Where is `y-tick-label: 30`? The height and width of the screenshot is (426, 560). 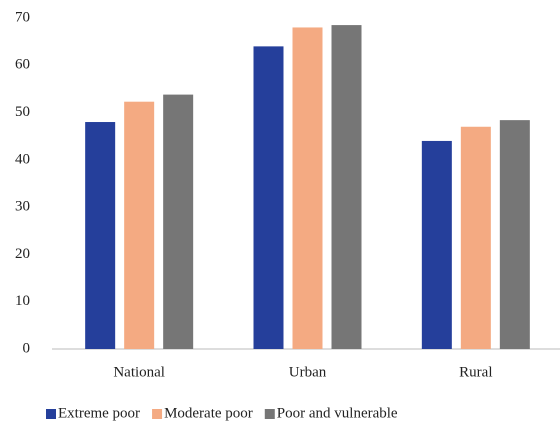
y-tick-label: 30 is located at coordinates (22, 207).